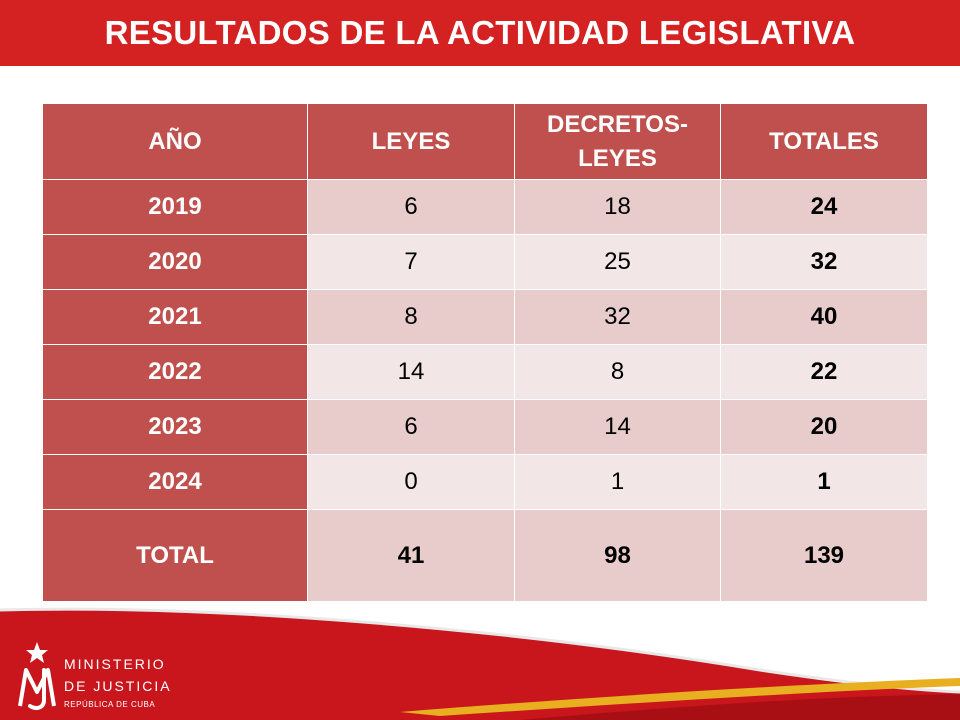  Describe the element at coordinates (617, 482) in the screenshot. I see `decretos-cell: 1` at that location.